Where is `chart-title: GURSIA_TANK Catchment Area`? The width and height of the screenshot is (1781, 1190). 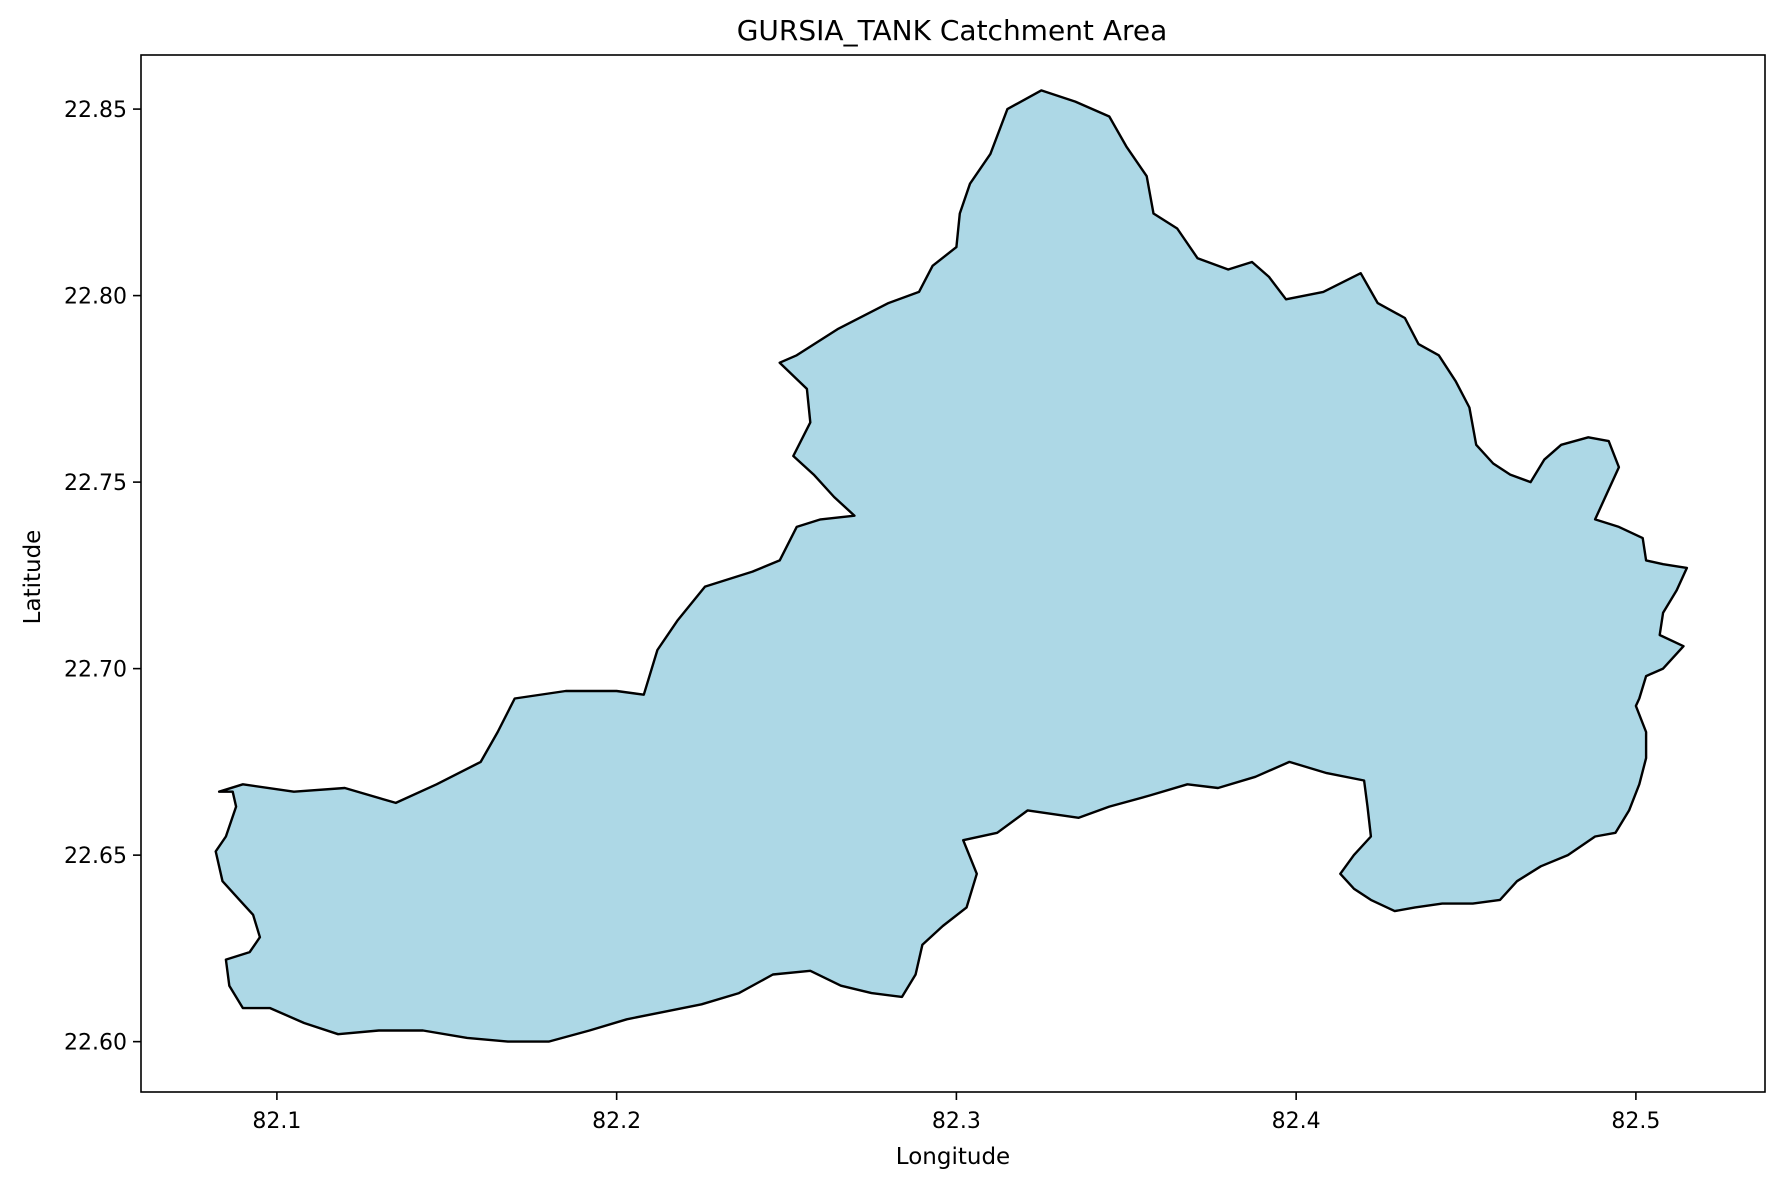 chart-title: GURSIA_TANK Catchment Area is located at coordinates (952, 30).